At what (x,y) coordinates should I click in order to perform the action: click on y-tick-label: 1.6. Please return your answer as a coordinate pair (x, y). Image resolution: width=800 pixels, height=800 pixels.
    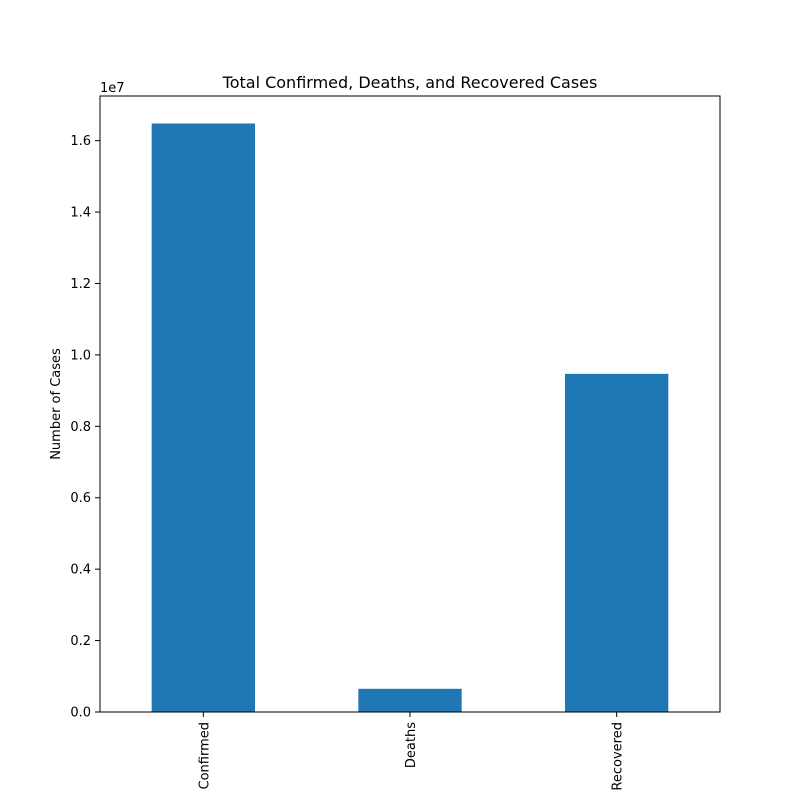
    Looking at the image, I should click on (80, 141).